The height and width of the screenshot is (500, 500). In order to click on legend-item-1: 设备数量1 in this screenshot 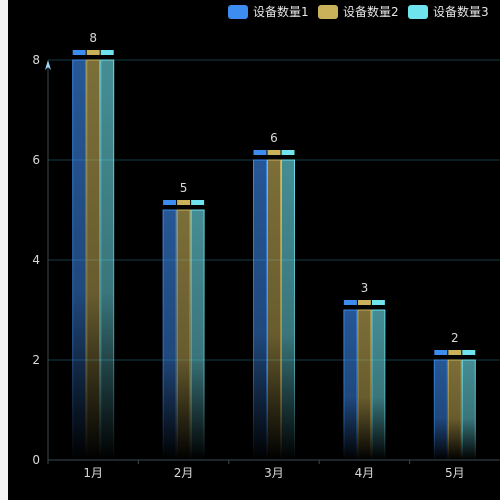, I will do `click(268, 11)`.